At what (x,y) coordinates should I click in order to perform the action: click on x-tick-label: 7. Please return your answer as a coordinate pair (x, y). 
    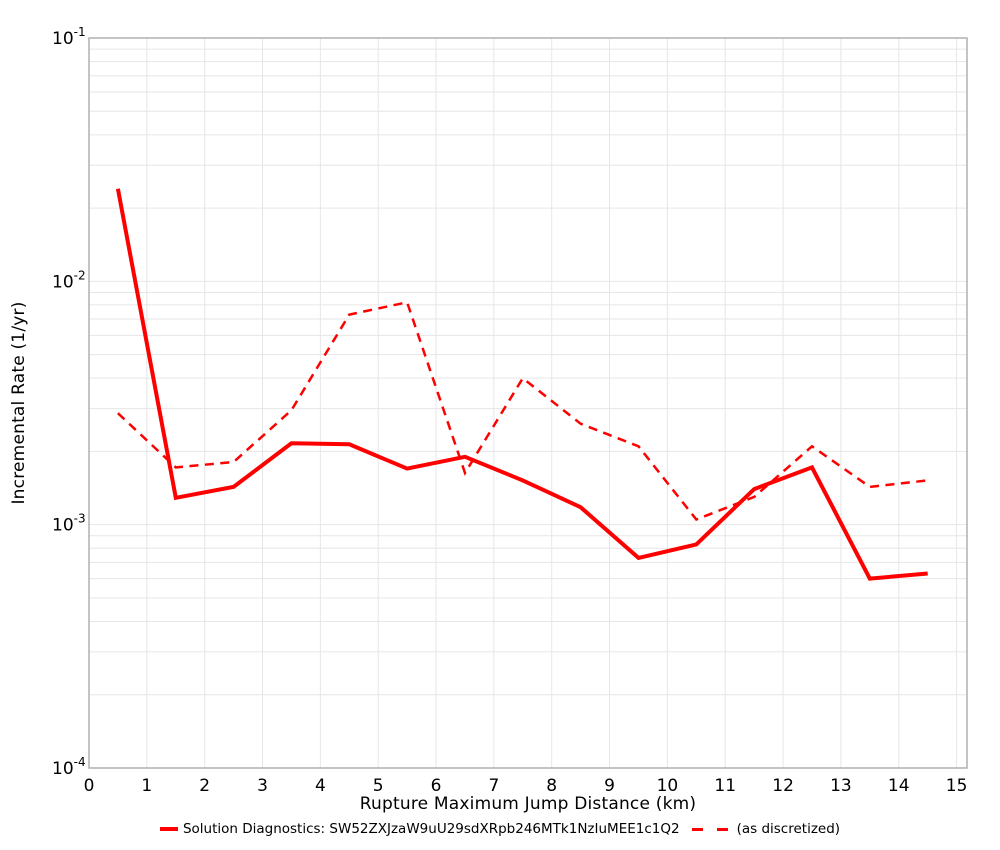
    Looking at the image, I should click on (493, 786).